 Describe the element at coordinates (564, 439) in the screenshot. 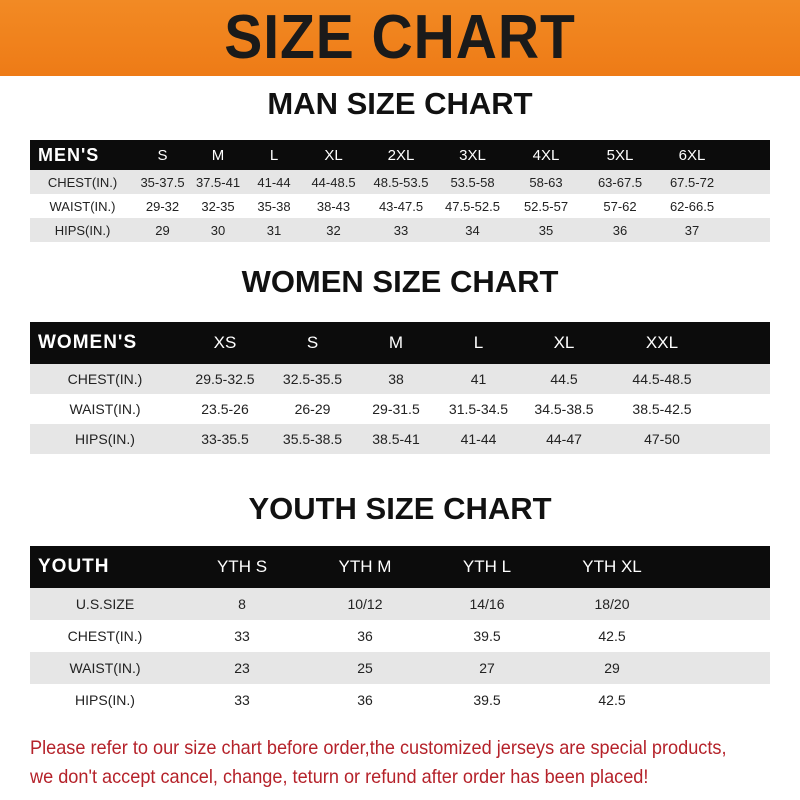

I see `cell-value: 44-47` at that location.